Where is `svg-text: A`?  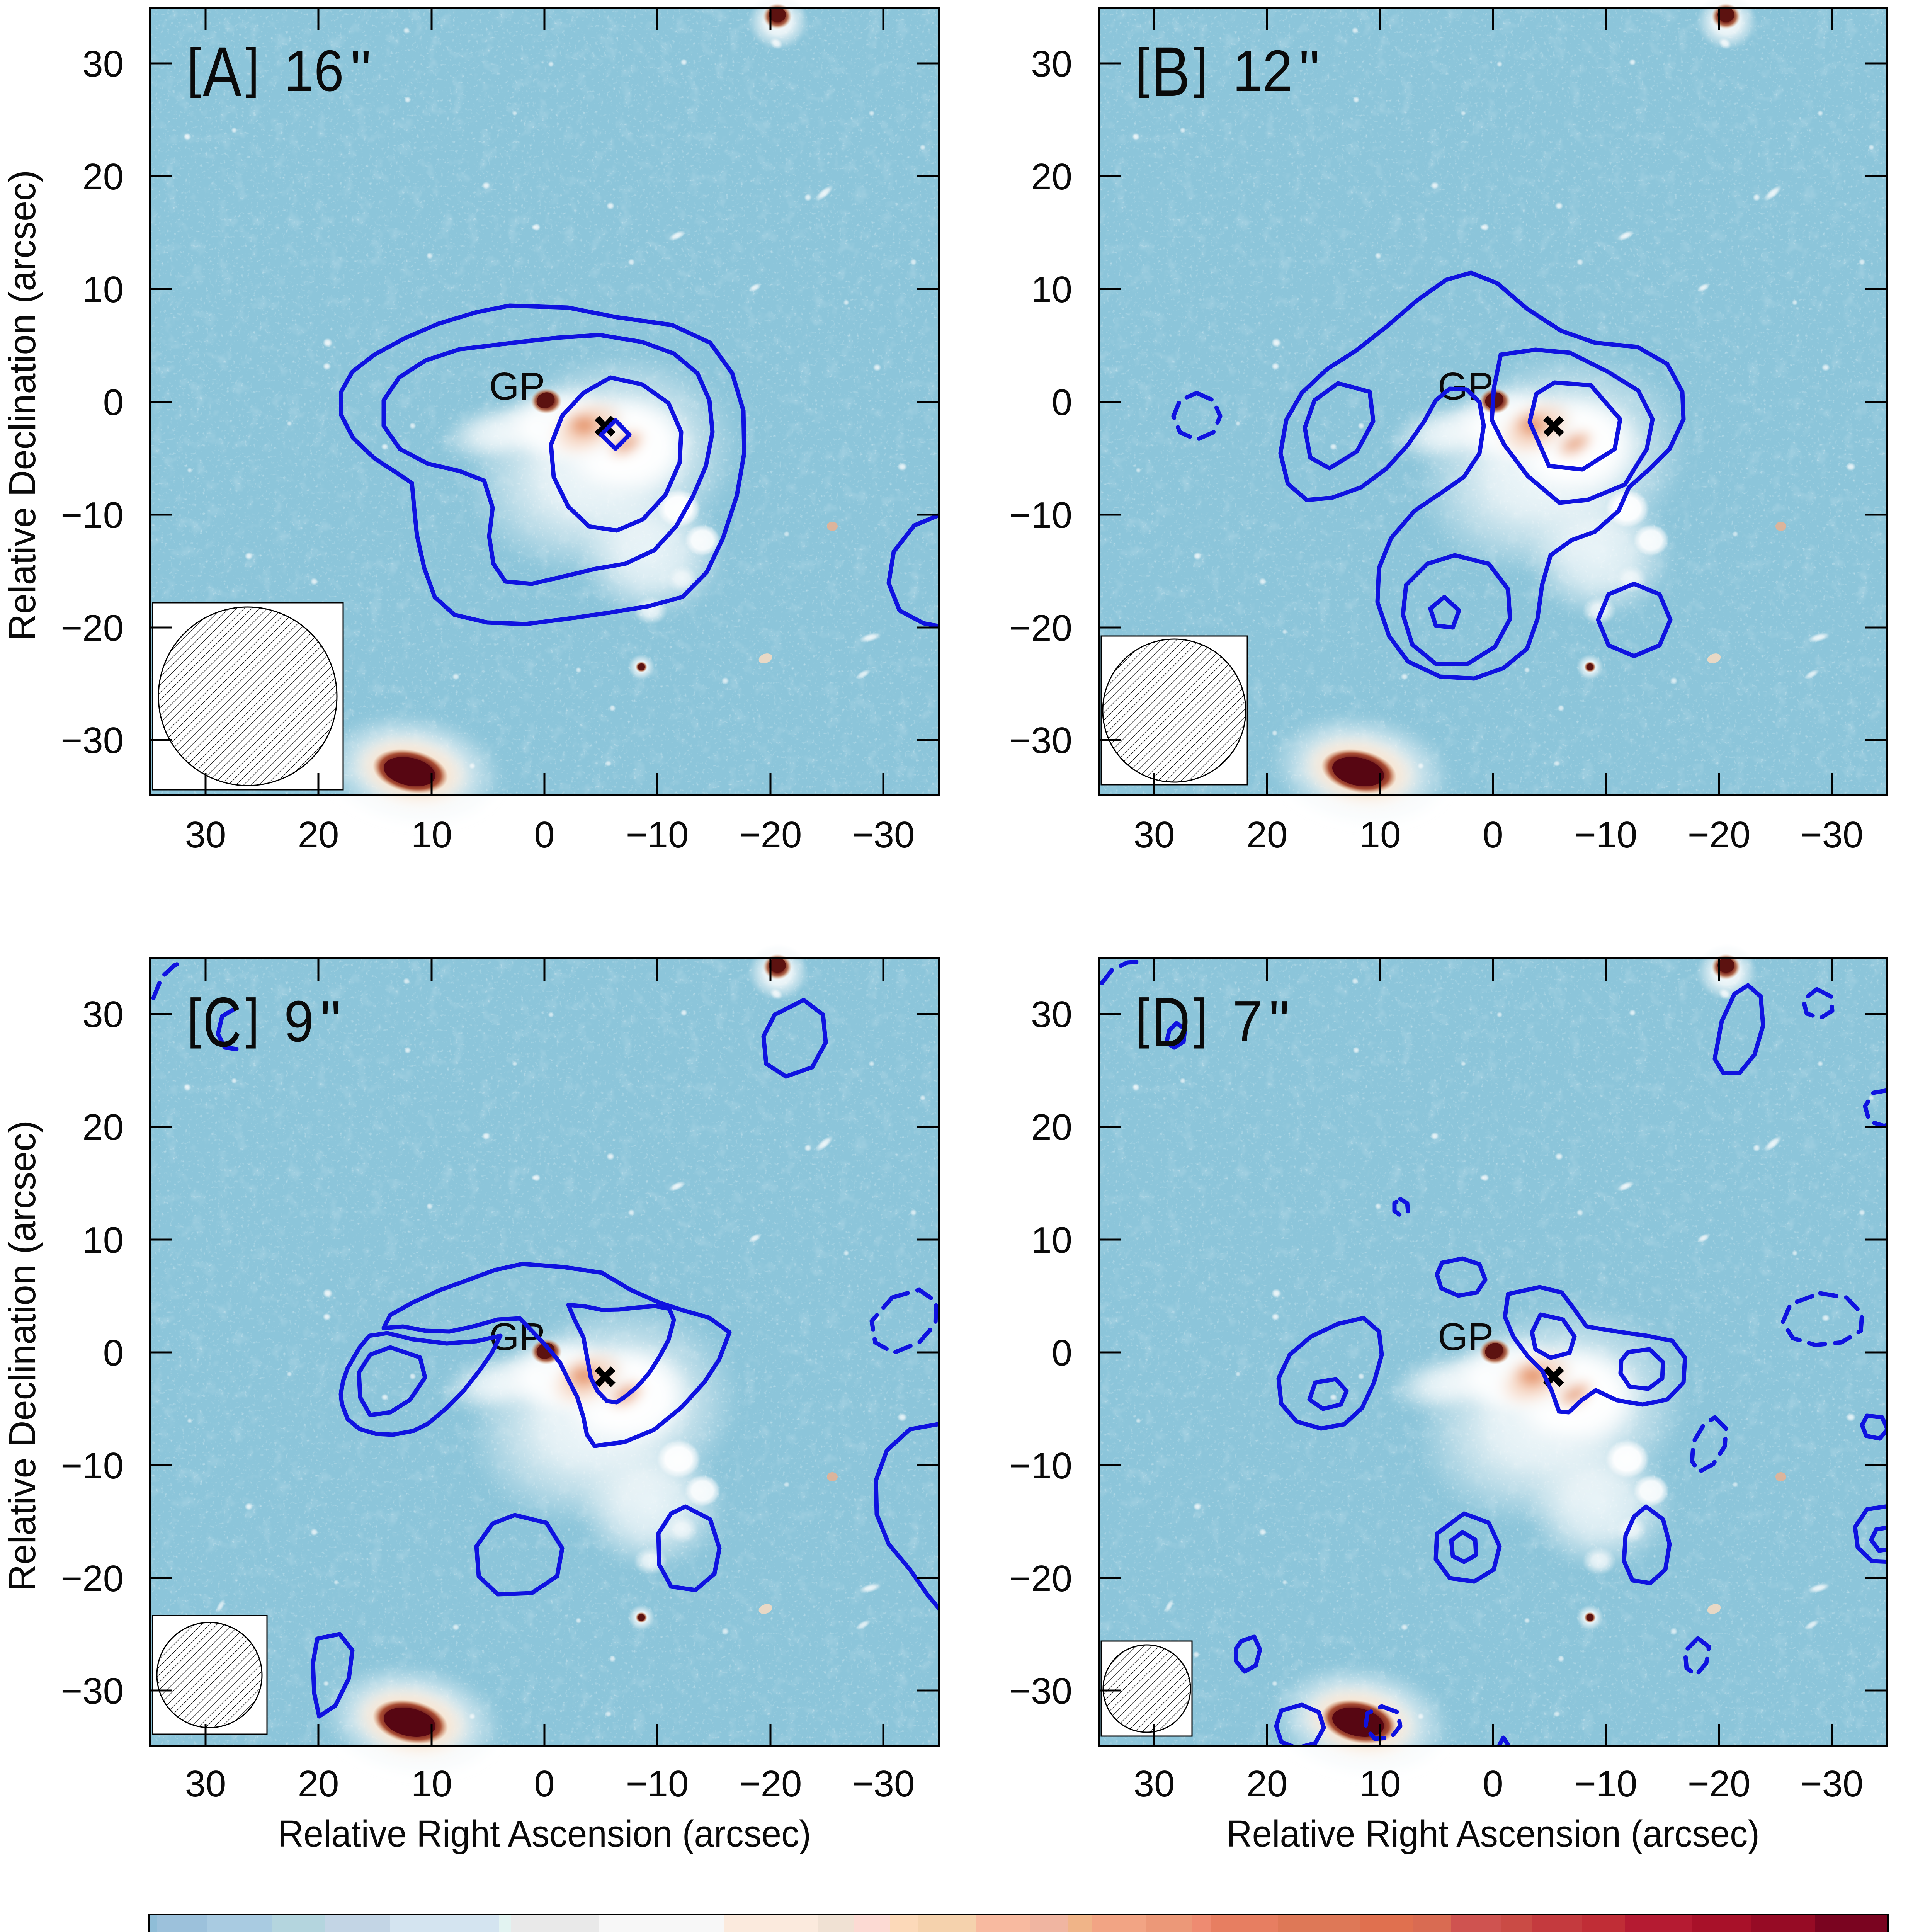
svg-text: A is located at coordinates (222, 71).